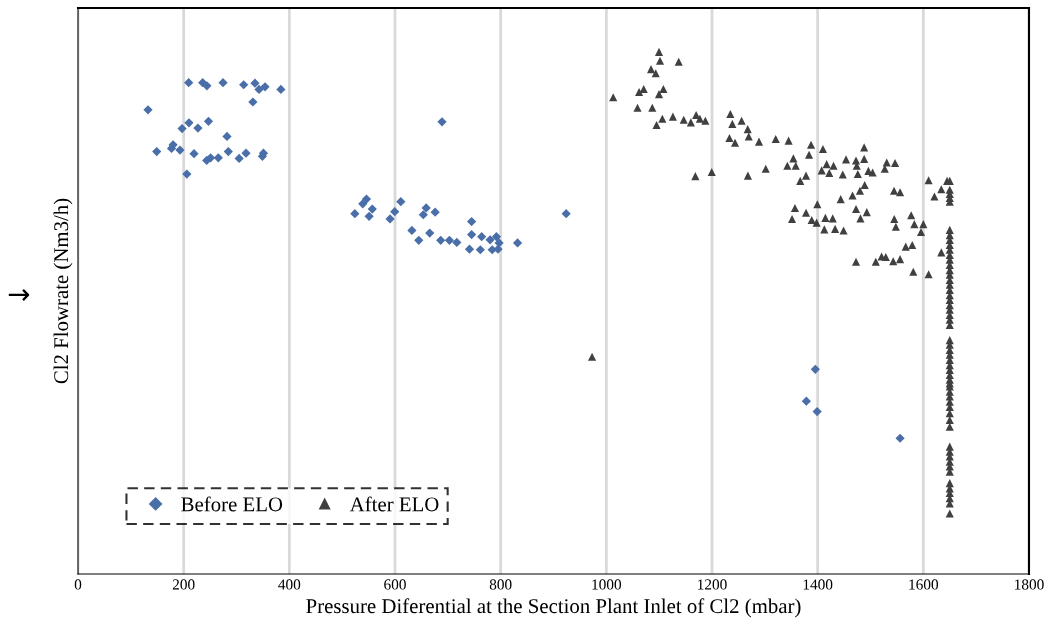  What do you see at coordinates (712, 584) in the screenshot?
I see `x-tick-label: 1200` at bounding box center [712, 584].